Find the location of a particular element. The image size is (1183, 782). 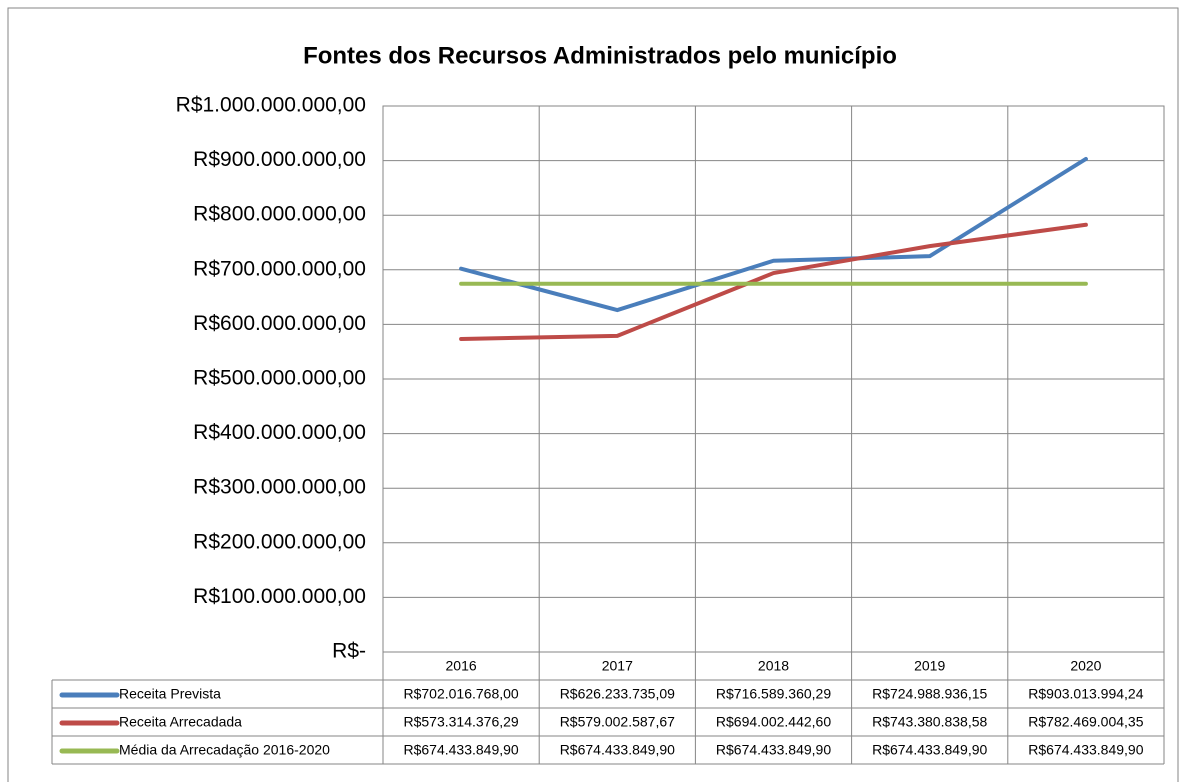

table-cell: R$724.988.936,15 is located at coordinates (929, 694).